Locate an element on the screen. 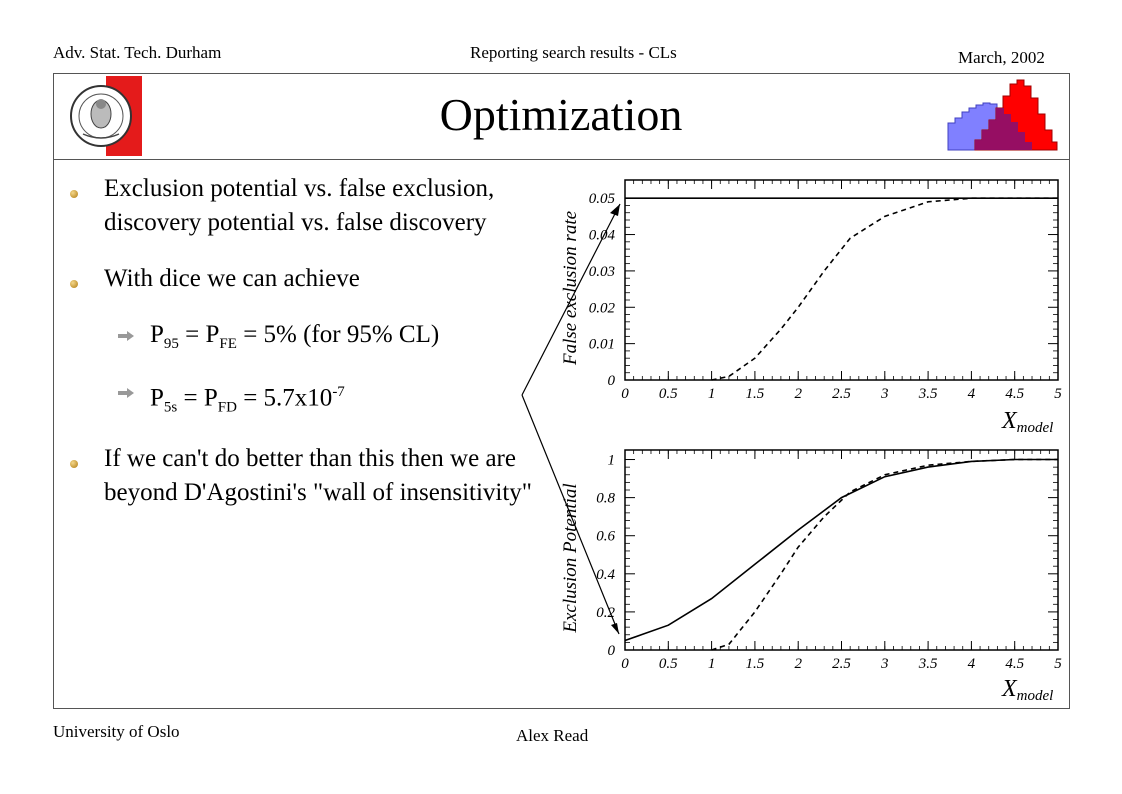 The height and width of the screenshot is (794, 1122). sub2-p: P is located at coordinates (157, 398).